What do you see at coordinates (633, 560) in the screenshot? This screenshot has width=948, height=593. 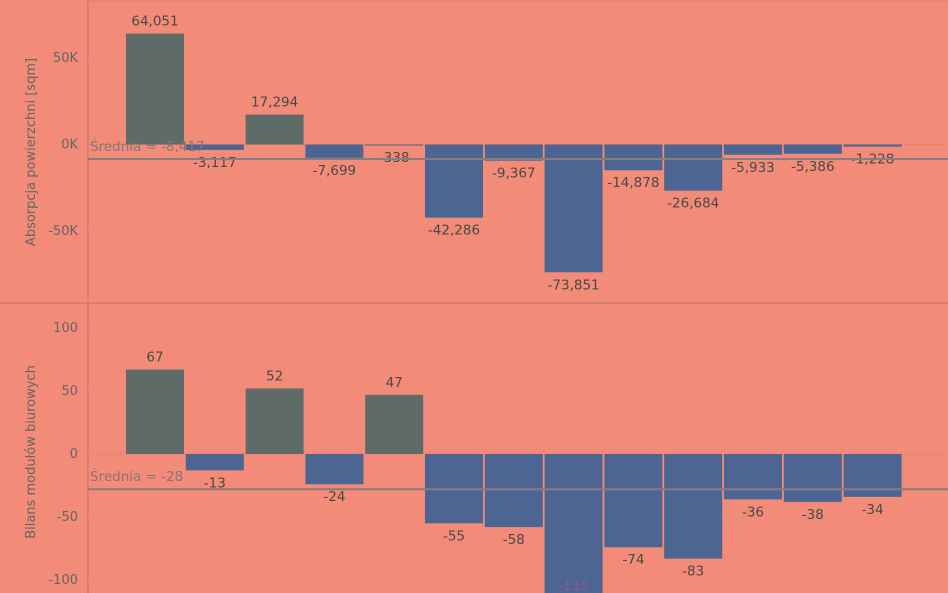 I see `data-label: -74` at bounding box center [633, 560].